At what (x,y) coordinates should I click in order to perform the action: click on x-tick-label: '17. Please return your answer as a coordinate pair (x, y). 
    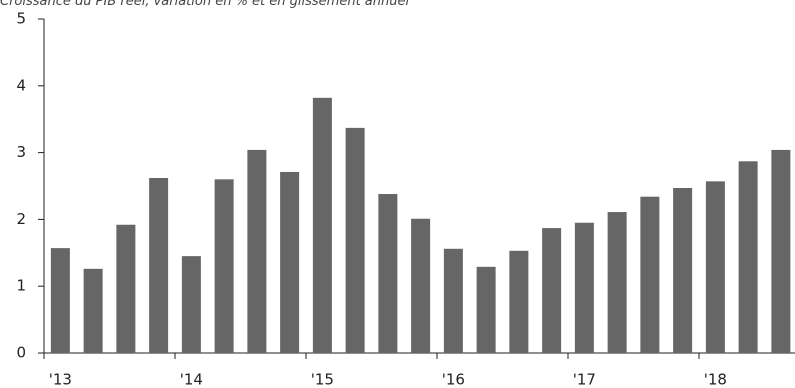
    Looking at the image, I should click on (584, 379).